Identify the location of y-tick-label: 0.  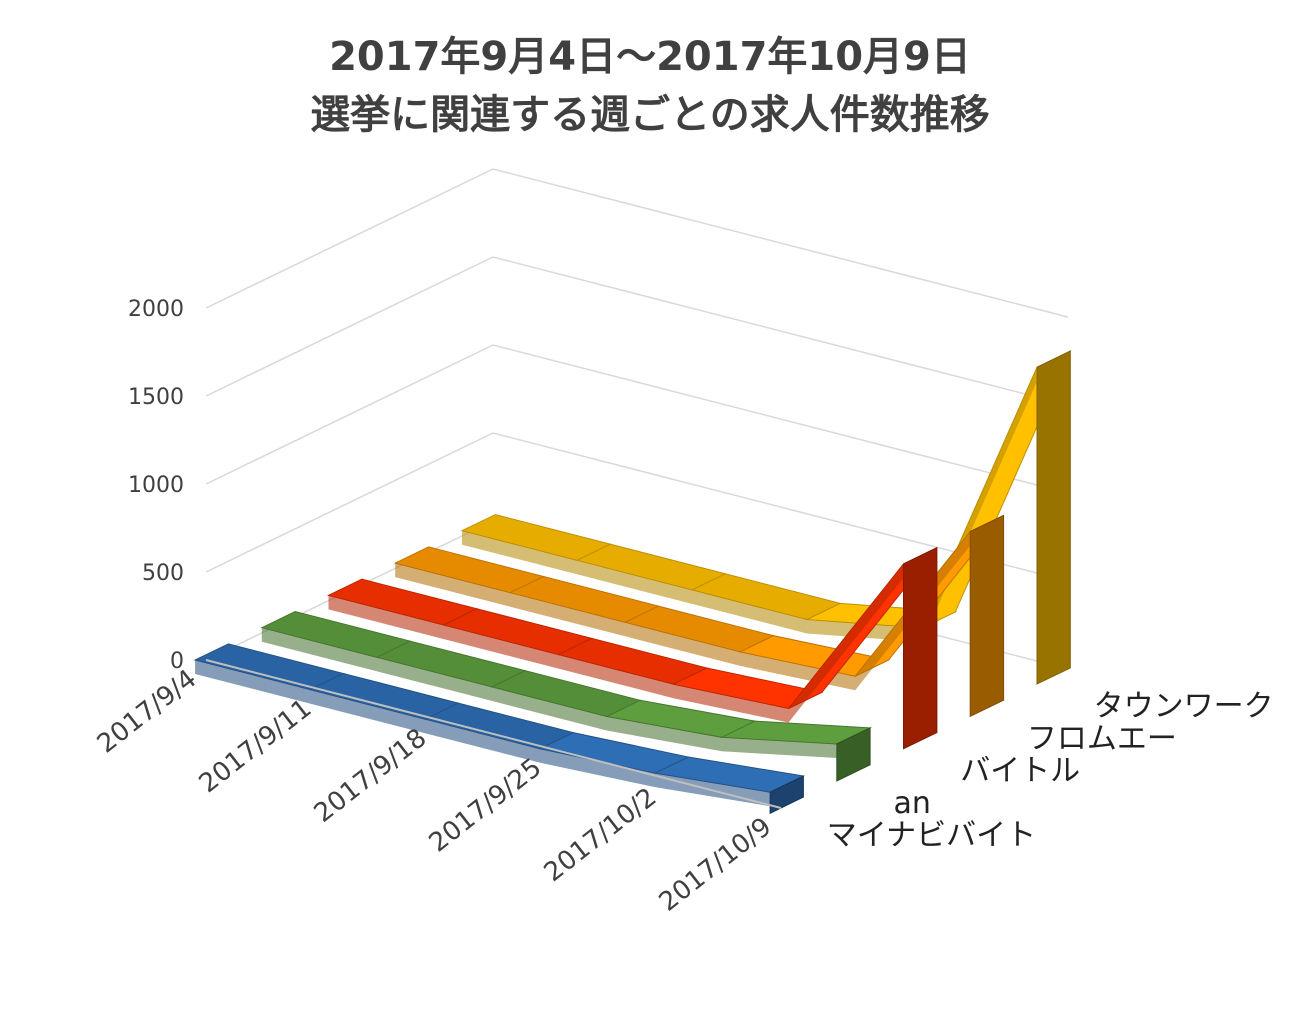
(177, 661).